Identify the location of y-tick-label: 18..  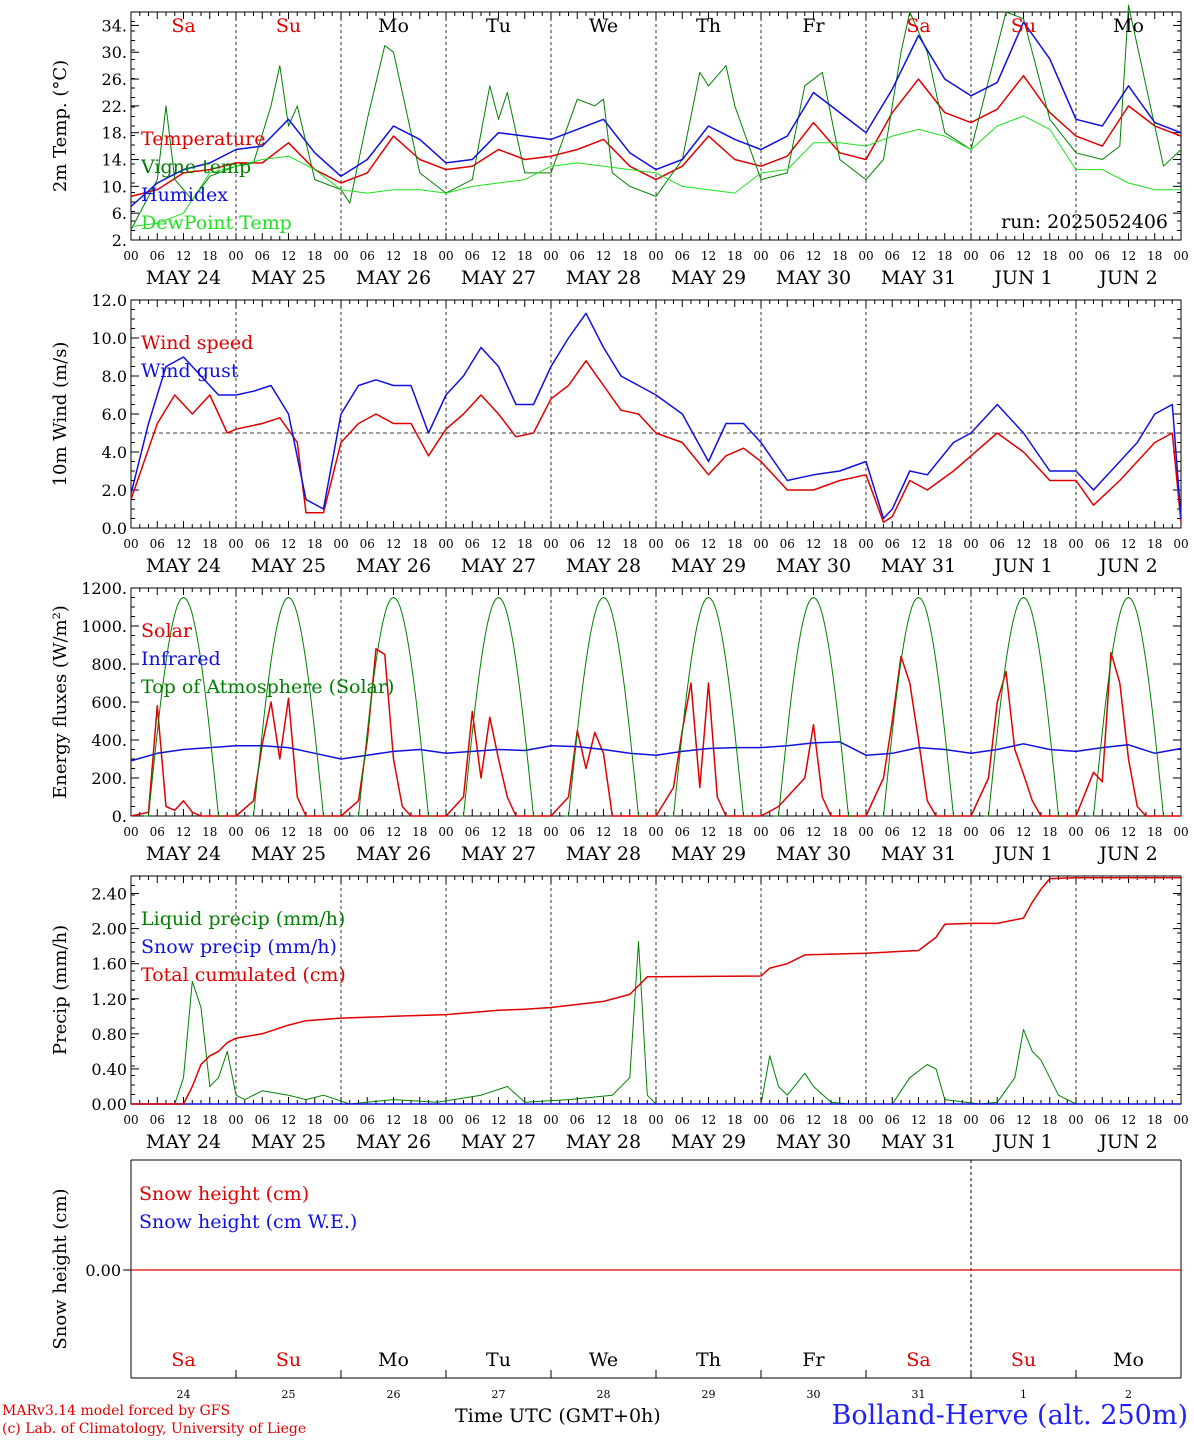
(114, 133).